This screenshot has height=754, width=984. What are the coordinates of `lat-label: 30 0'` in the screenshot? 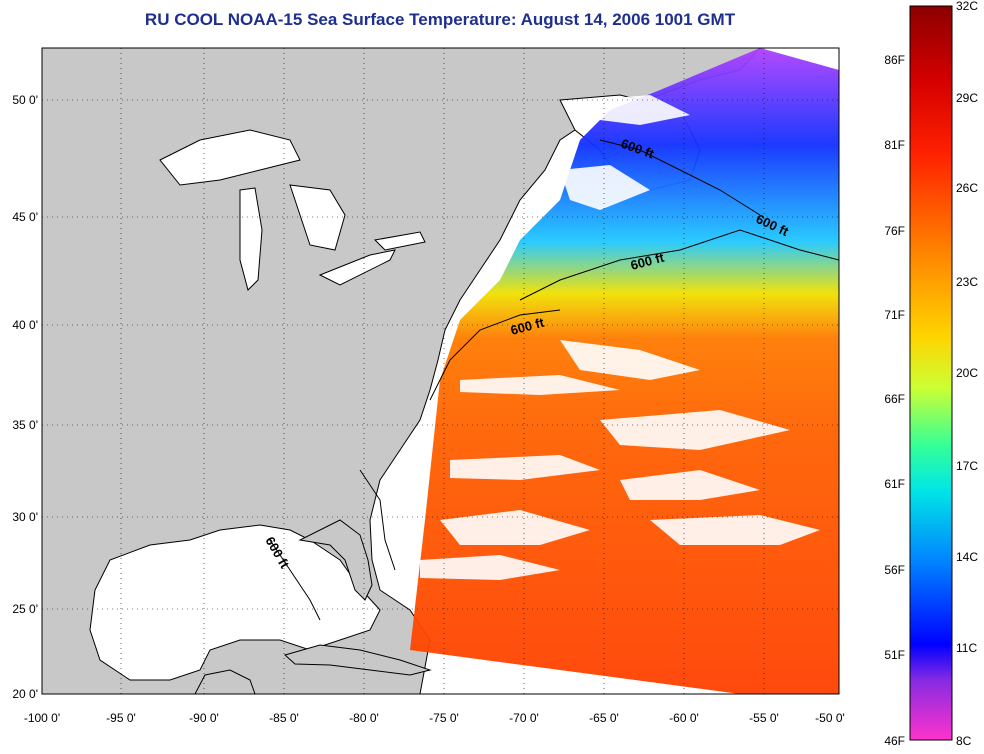 It's located at (25, 517).